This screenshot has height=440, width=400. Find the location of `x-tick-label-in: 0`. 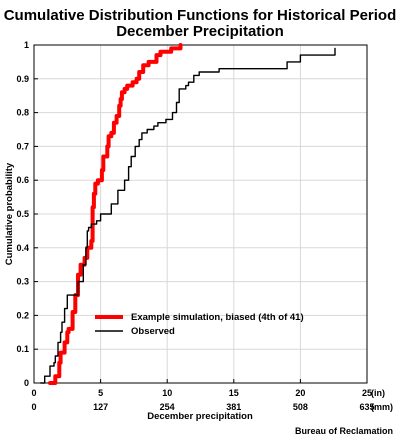

x-tick-label-in: 0 is located at coordinates (33, 393).